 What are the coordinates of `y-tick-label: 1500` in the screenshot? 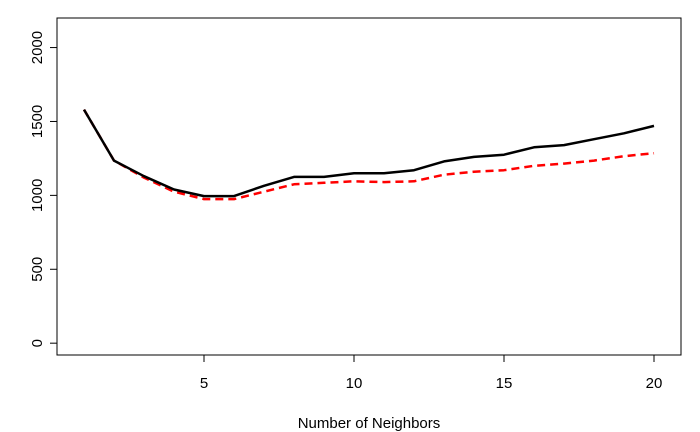 It's located at (37, 121).